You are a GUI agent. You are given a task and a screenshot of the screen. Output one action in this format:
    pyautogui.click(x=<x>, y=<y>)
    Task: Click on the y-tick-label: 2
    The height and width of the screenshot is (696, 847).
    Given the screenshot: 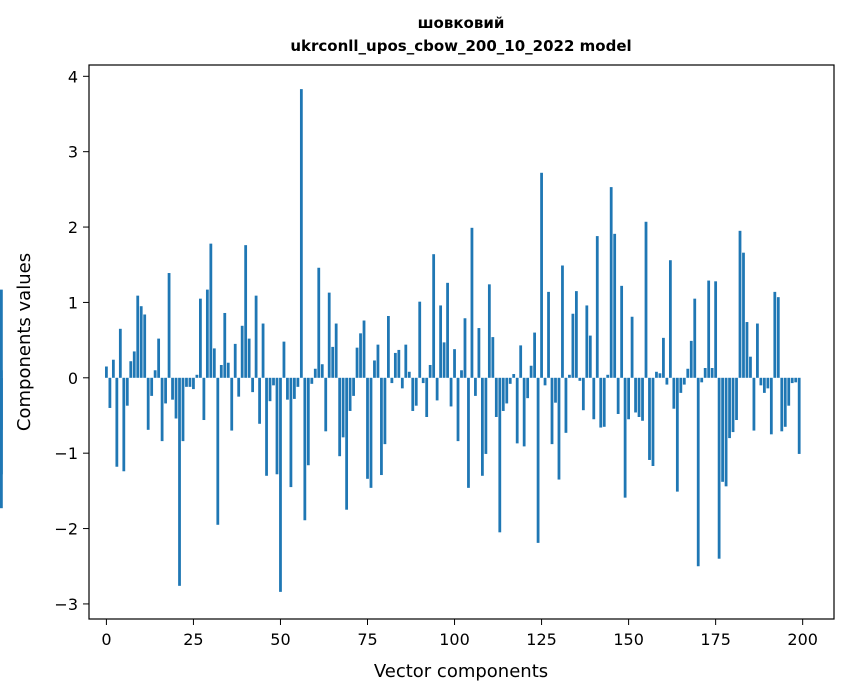 What is the action you would take?
    pyautogui.click(x=73, y=227)
    